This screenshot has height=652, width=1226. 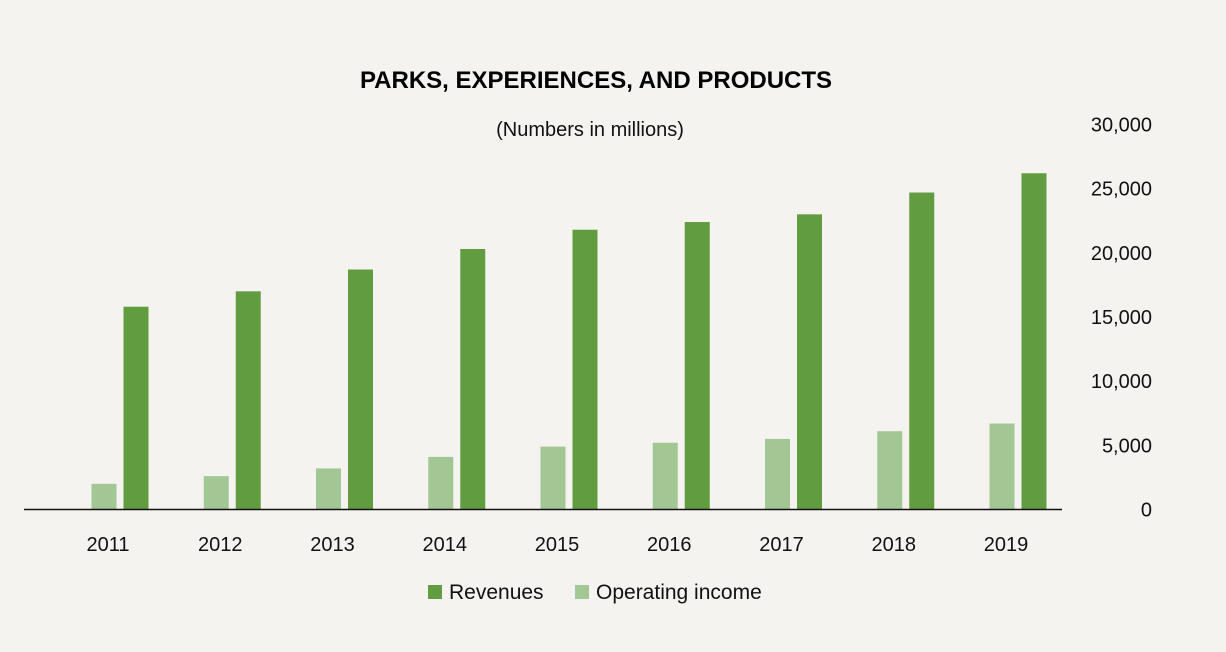 I want to click on chart-subtitle: (Numbers in millions), so click(x=590, y=130).